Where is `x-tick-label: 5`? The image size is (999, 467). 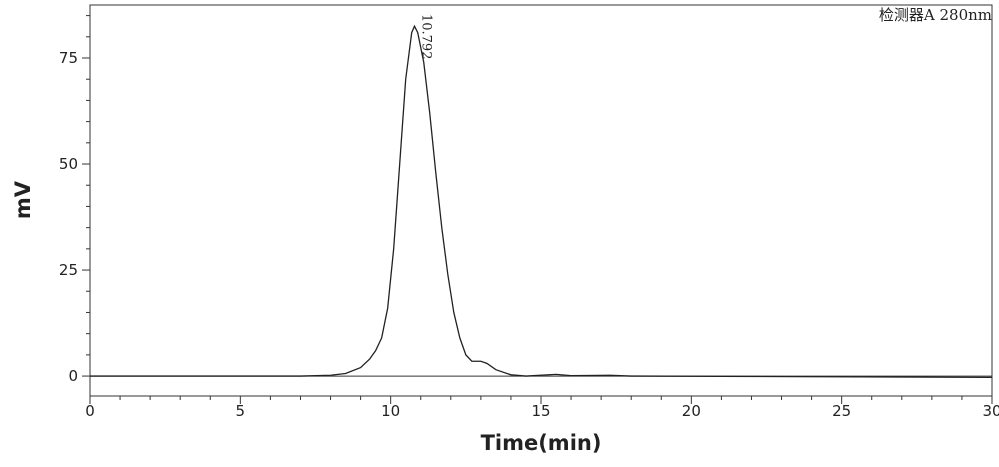 x-tick-label: 5 is located at coordinates (241, 411).